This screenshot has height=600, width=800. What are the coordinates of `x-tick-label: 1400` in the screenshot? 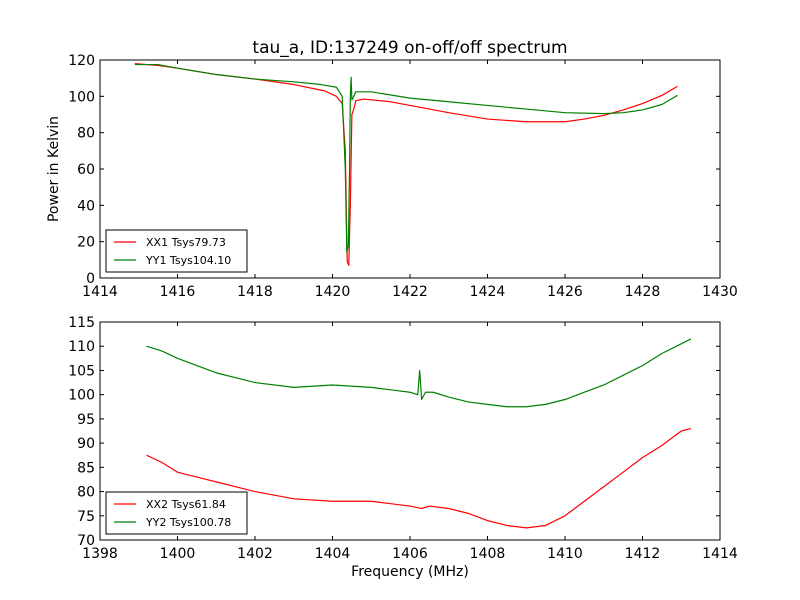 It's located at (178, 554).